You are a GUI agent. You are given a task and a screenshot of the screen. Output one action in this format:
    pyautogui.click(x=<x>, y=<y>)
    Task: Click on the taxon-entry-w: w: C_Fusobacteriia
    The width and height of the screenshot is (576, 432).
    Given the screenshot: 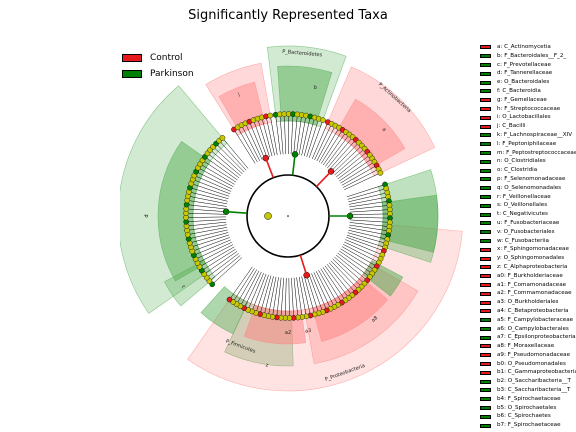 What is the action you would take?
    pyautogui.click(x=528, y=241)
    